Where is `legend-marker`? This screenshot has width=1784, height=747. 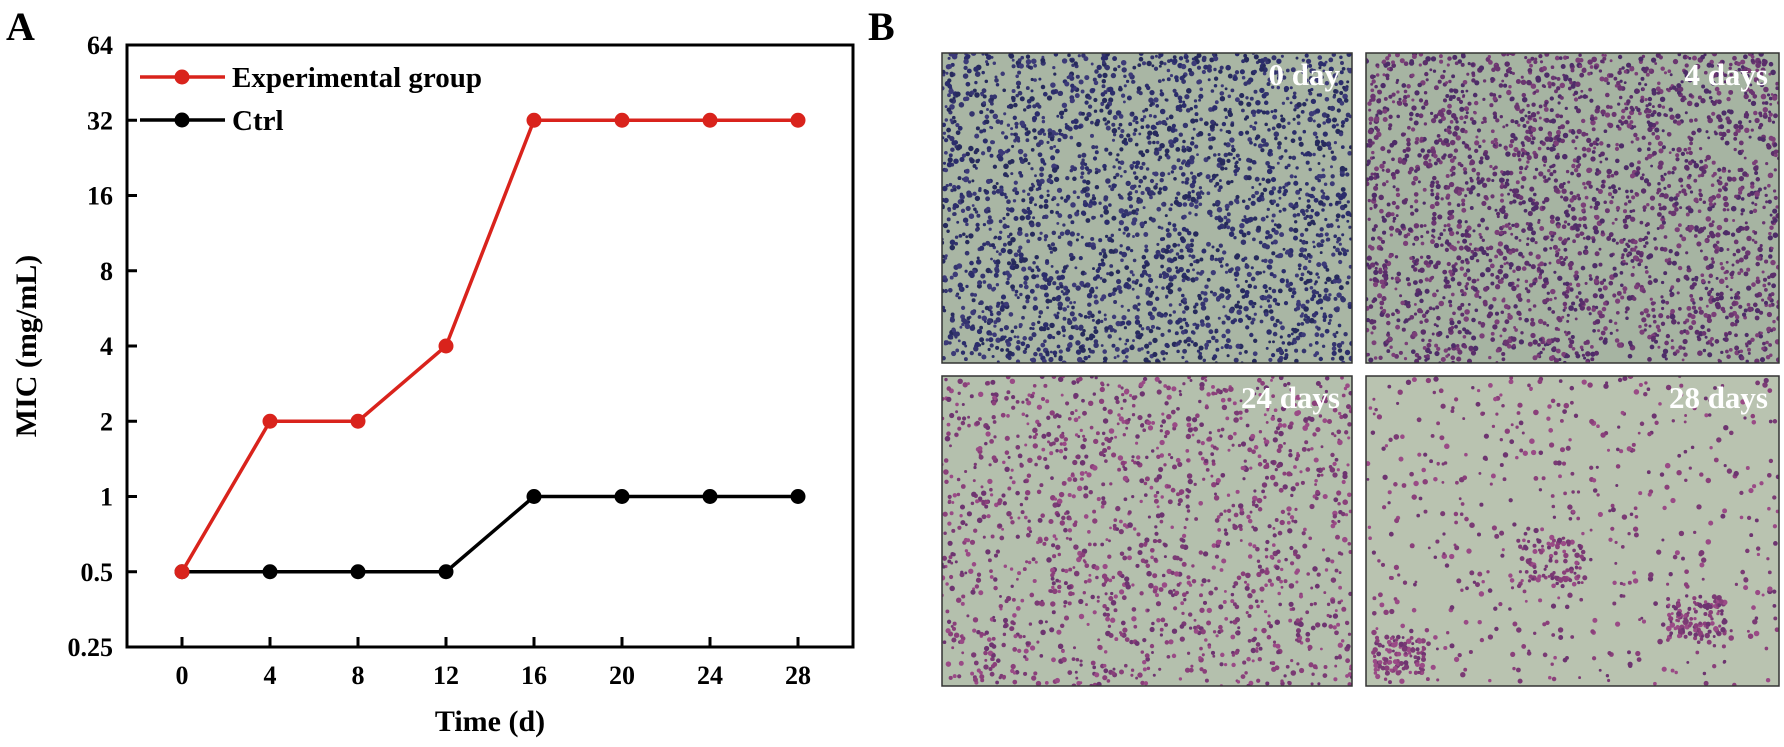 legend-marker is located at coordinates (182, 120).